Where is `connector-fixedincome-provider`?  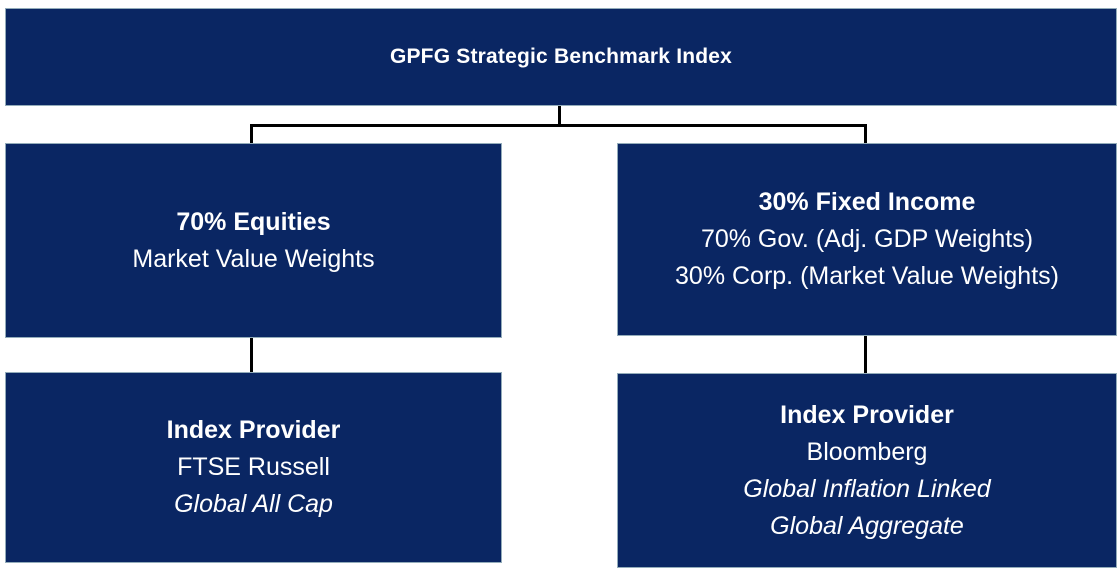 connector-fixedincome-provider is located at coordinates (865, 354).